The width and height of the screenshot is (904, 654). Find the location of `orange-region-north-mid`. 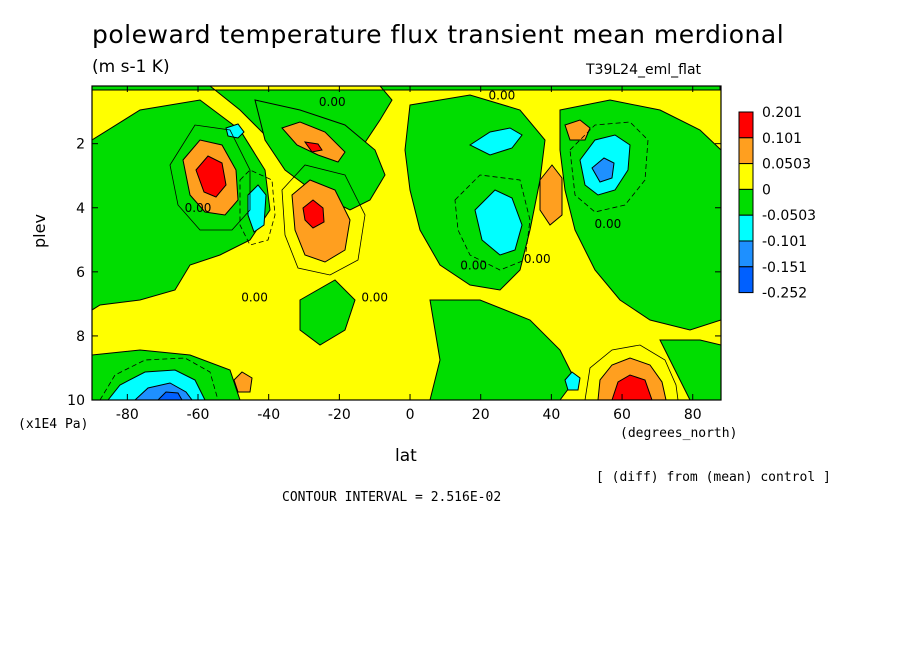

orange-region-north-mid is located at coordinates (551, 195).